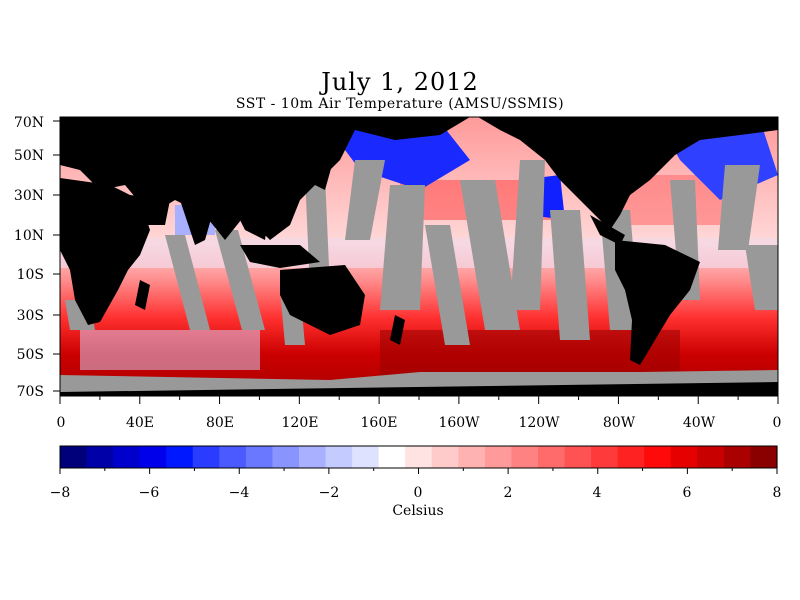 The image size is (800, 600). I want to click on colorbar-tick-label: −6, so click(149, 493).